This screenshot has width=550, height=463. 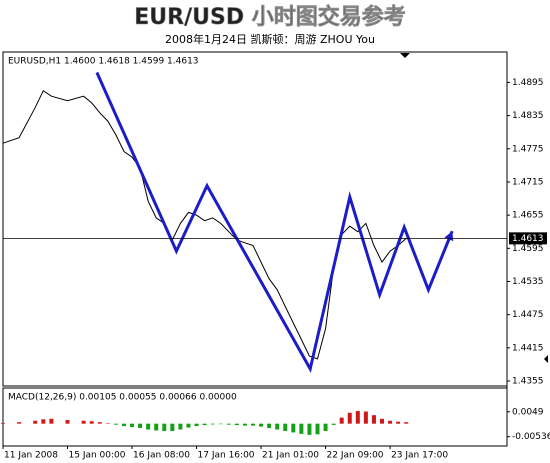 What do you see at coordinates (528, 182) in the screenshot?
I see `y-tick-label: 1.4715` at bounding box center [528, 182].